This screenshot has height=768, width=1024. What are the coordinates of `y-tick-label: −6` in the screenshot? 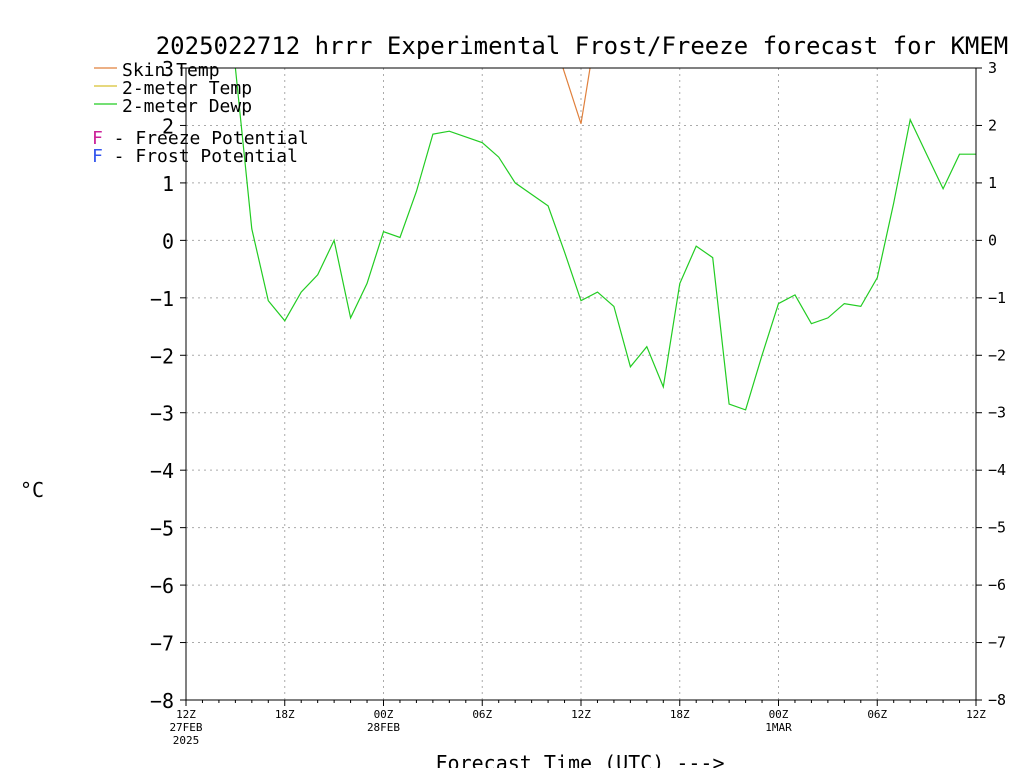 It's located at (162, 586).